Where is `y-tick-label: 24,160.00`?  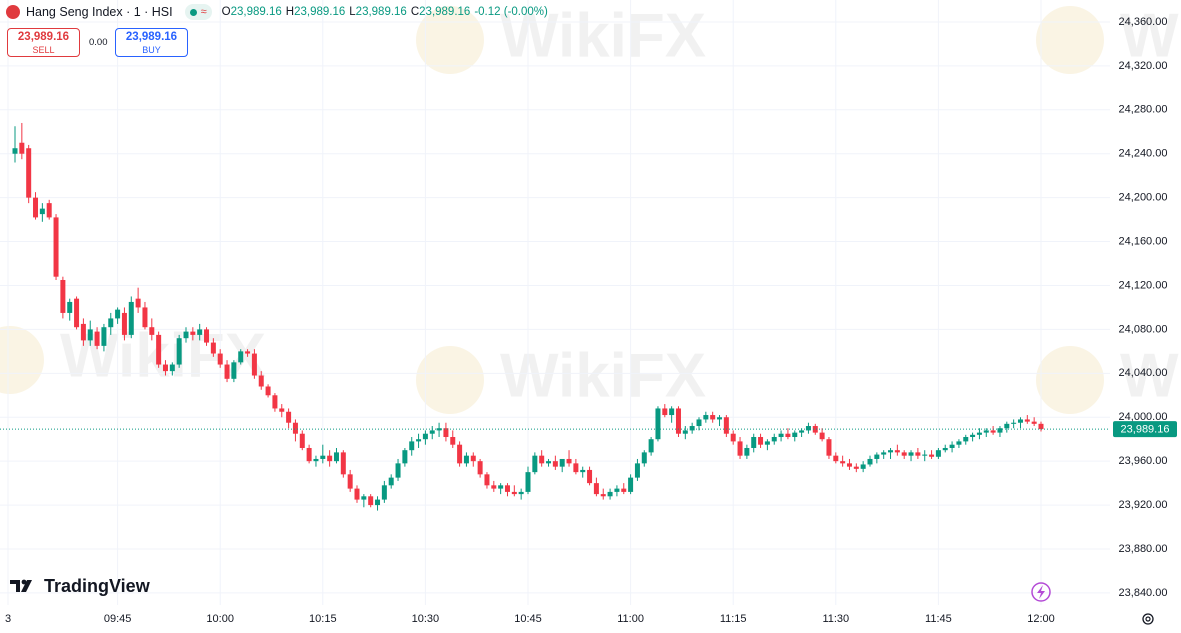 y-tick-label: 24,160.00 is located at coordinates (1143, 241).